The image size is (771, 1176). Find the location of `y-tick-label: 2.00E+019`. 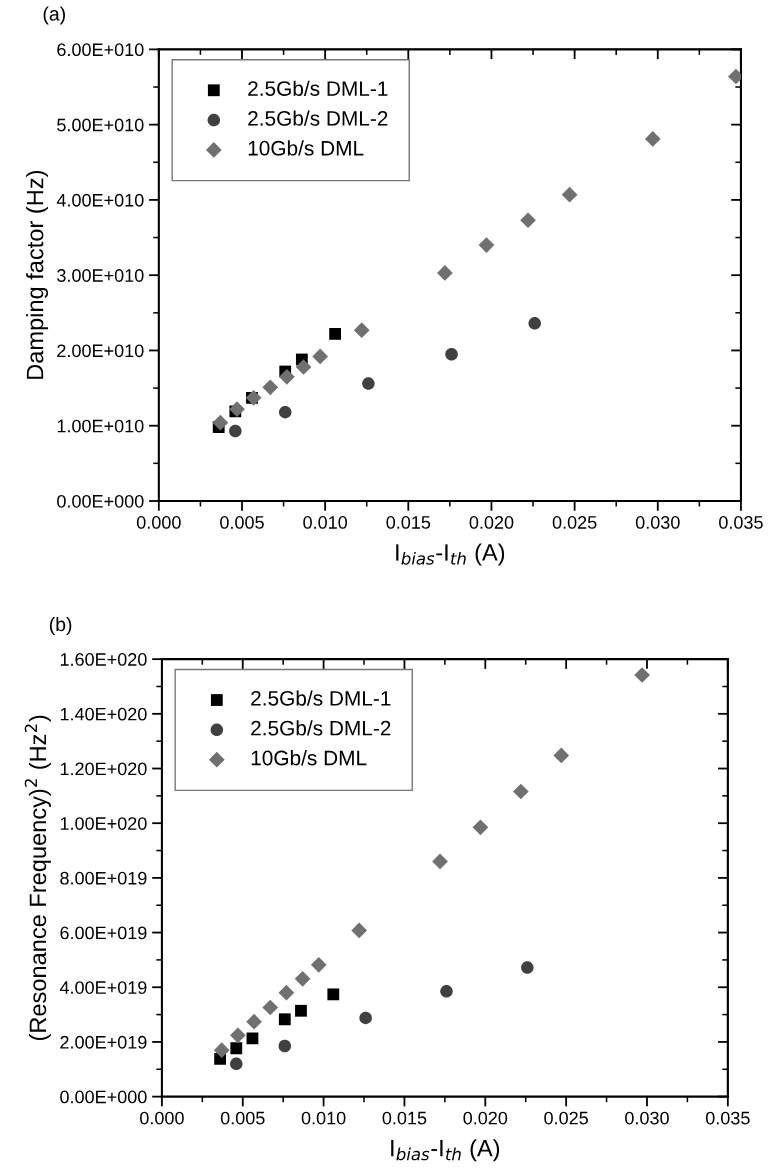

y-tick-label: 2.00E+019 is located at coordinates (103, 1042).